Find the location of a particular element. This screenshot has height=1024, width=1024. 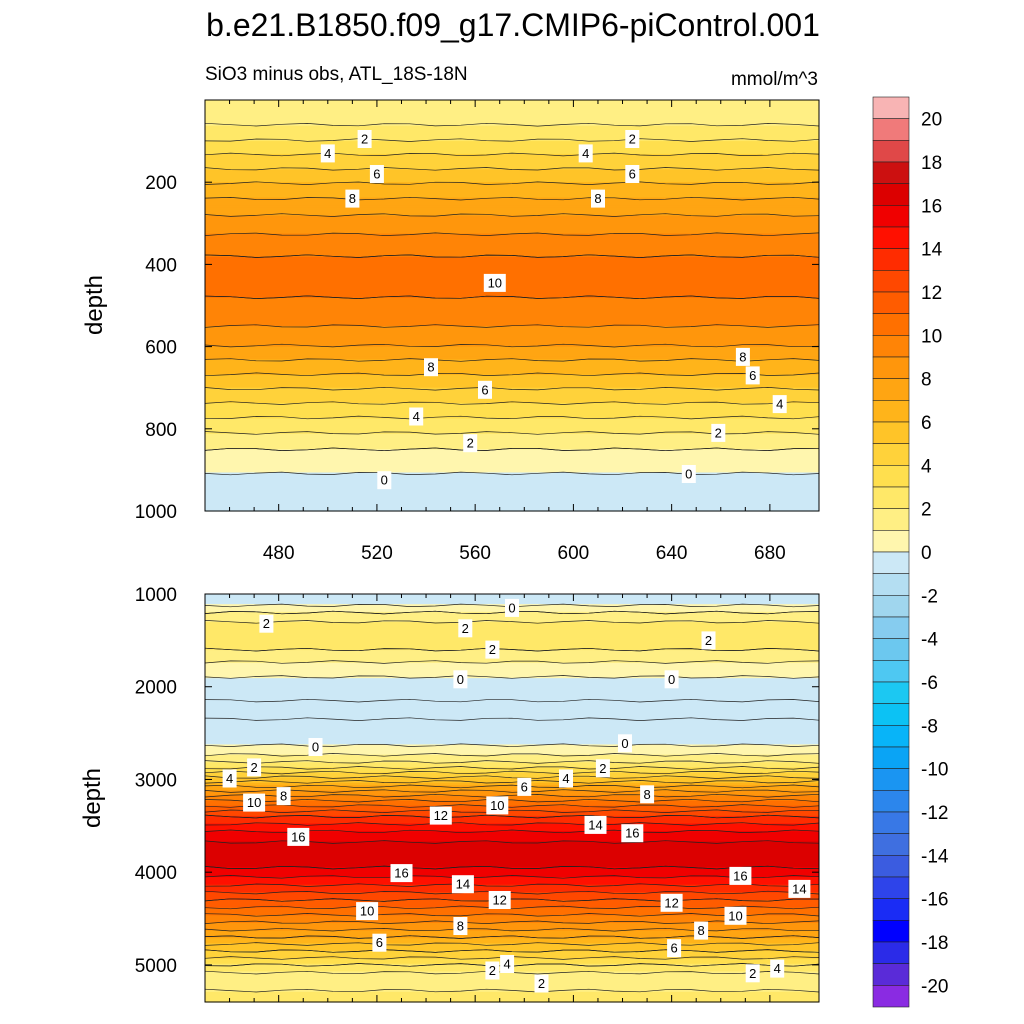

svg-text: 10 is located at coordinates (497, 805).